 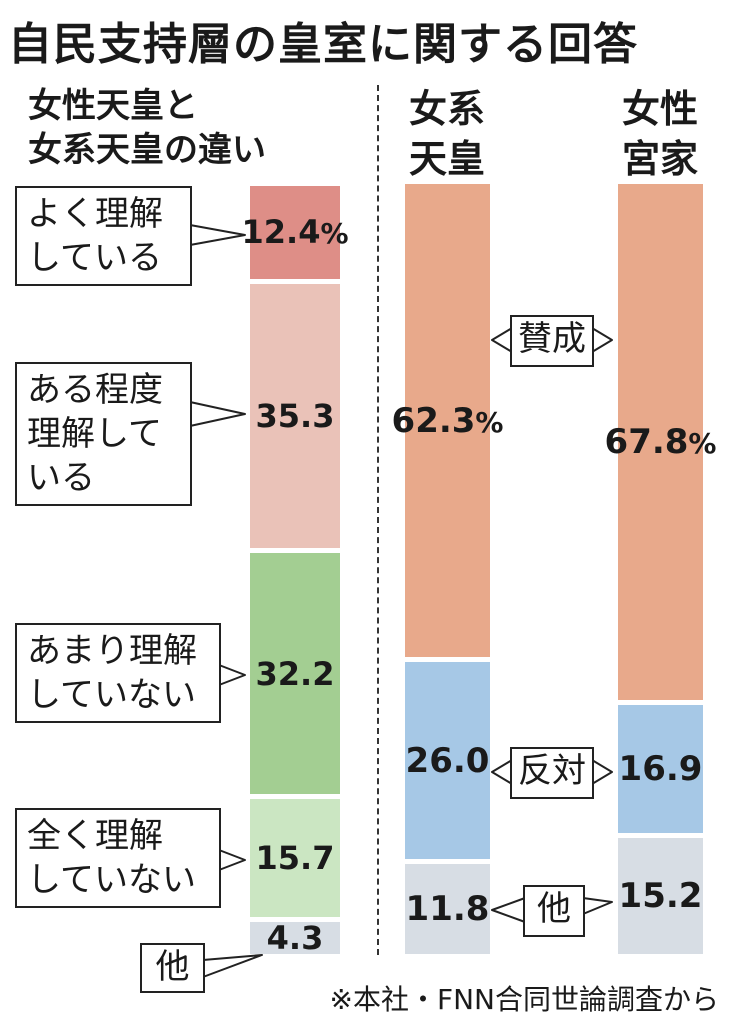 I want to click on callout-pointer-hantai-left, so click(x=502, y=772).